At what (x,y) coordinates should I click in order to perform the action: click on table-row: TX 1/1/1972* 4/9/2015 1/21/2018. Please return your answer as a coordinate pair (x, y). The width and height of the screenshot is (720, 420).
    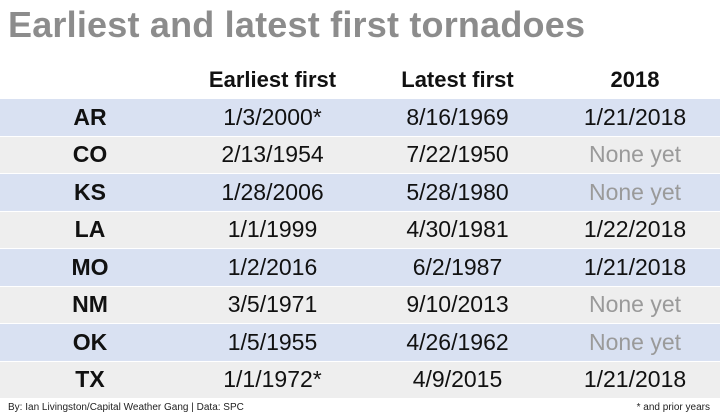
    Looking at the image, I should click on (360, 379).